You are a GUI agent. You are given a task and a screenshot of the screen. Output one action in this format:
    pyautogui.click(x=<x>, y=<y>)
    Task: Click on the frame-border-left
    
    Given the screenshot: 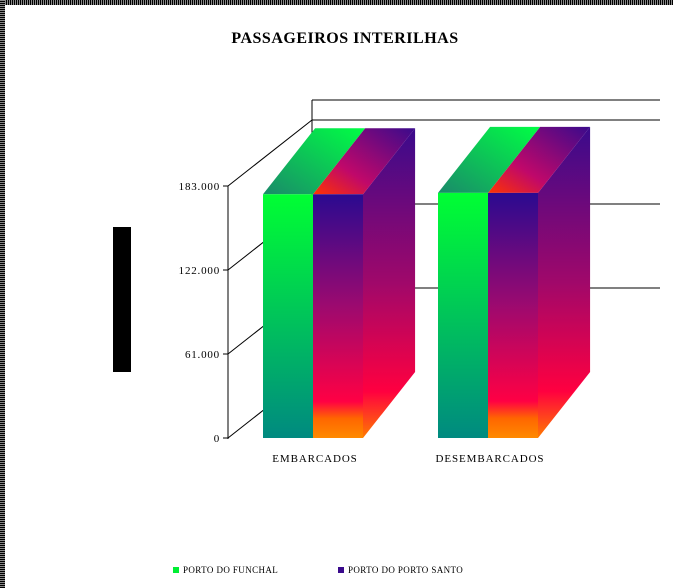 What is the action you would take?
    pyautogui.click(x=2, y=294)
    